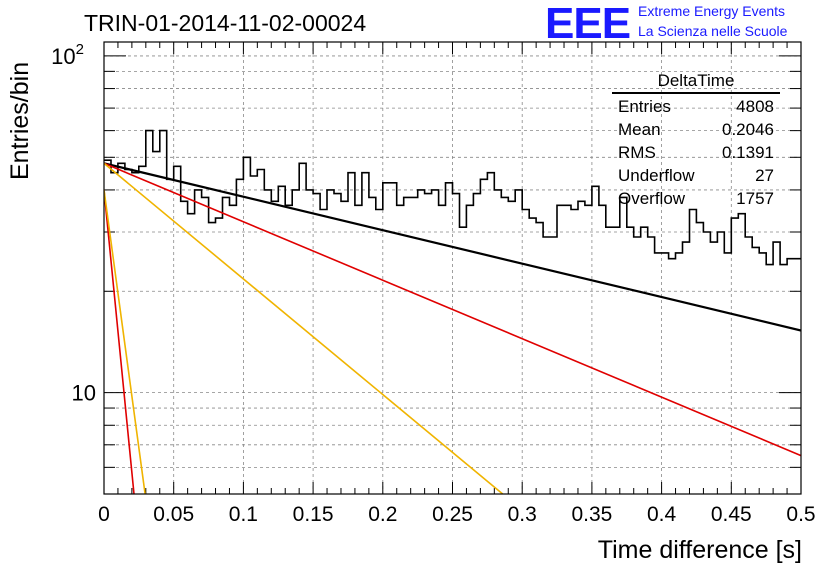  I want to click on stats-row-rms: RMS 0.1391, so click(696, 152).